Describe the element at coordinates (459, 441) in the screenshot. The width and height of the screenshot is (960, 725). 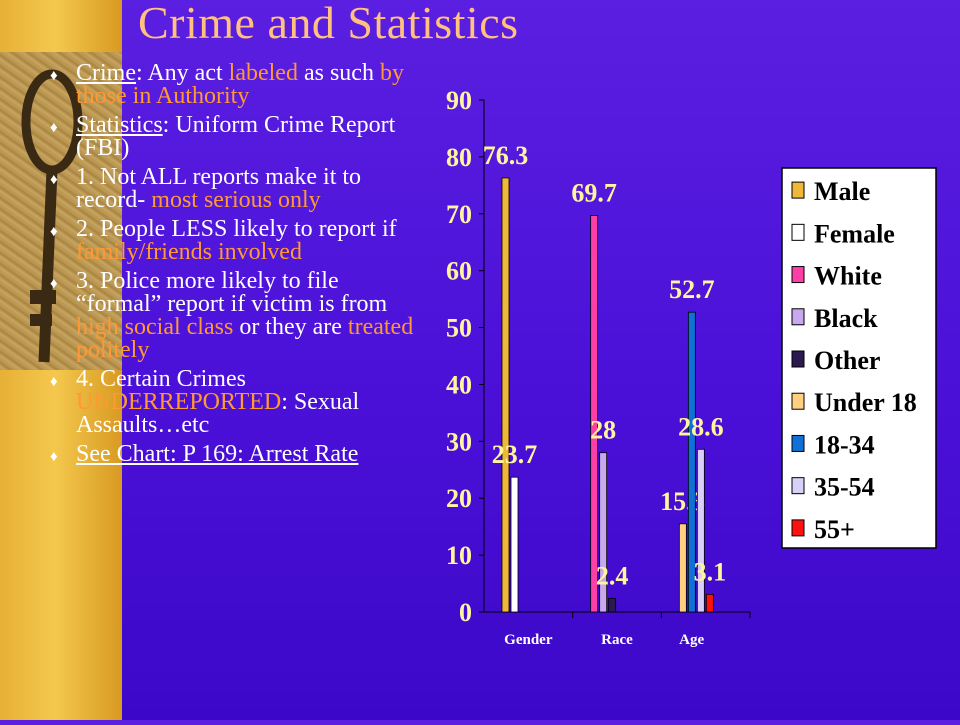
I see `y-tick-label: 30` at that location.